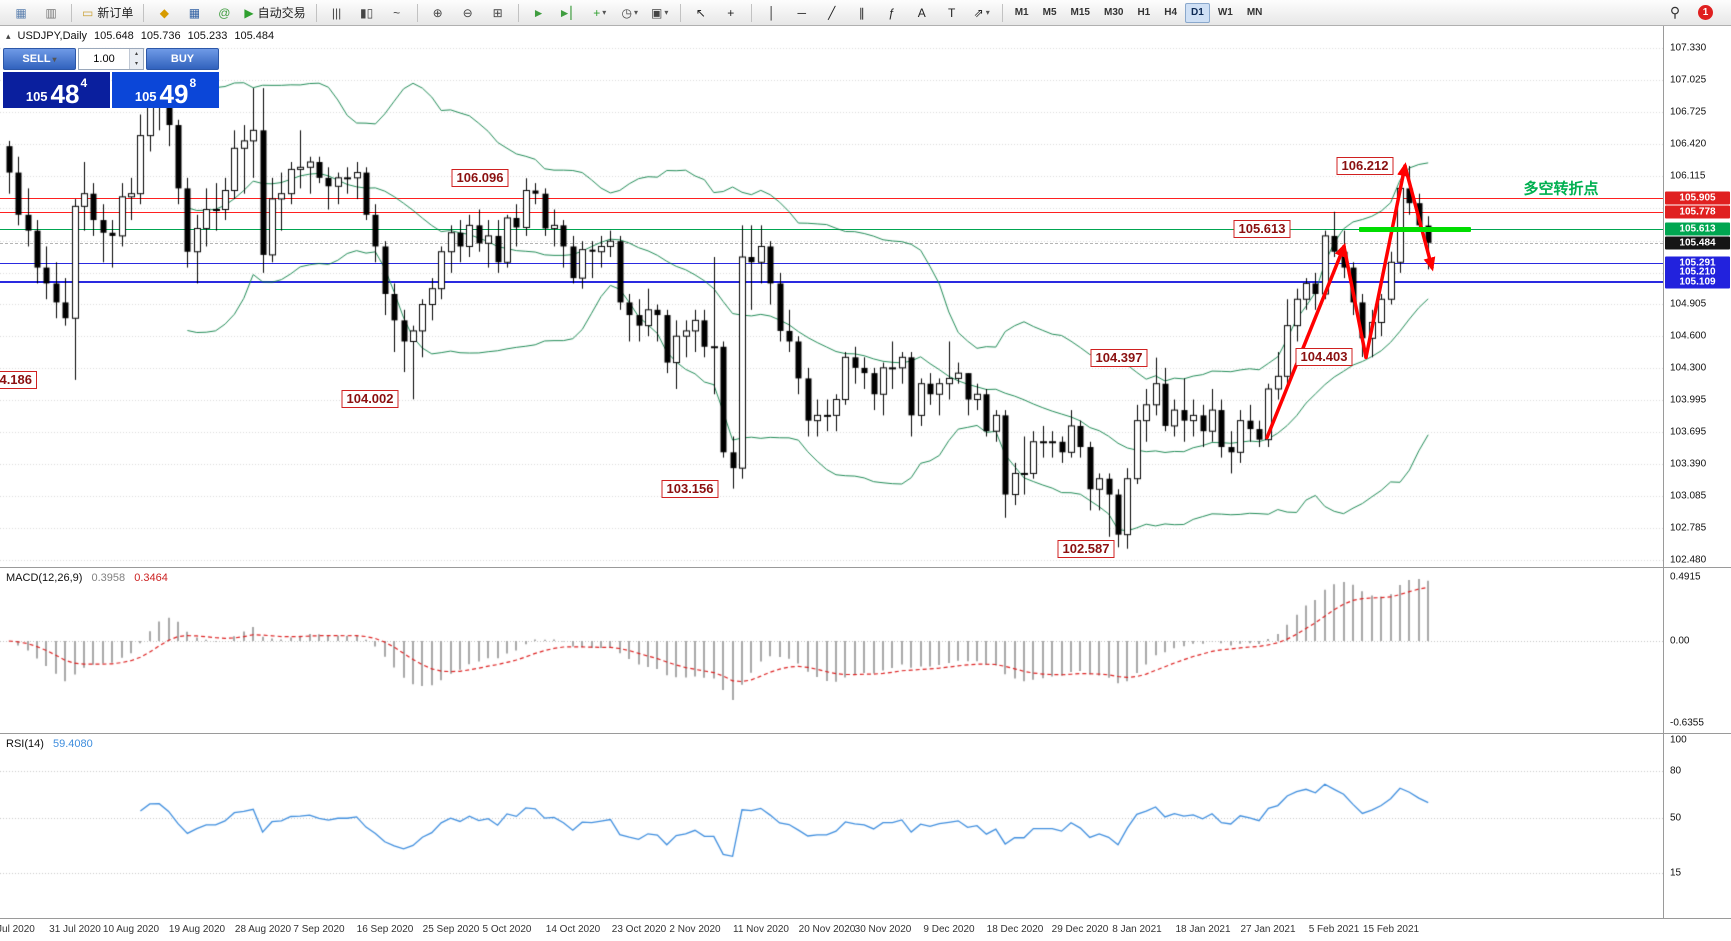 The height and width of the screenshot is (941, 1731). What do you see at coordinates (569, 13) in the screenshot?
I see `chart-shift-button: ►▏` at bounding box center [569, 13].